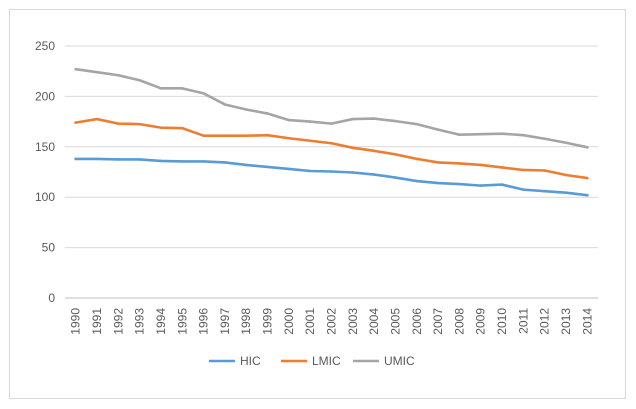 The image size is (636, 409). I want to click on legend: HIC LMIC UMIC, so click(312, 361).